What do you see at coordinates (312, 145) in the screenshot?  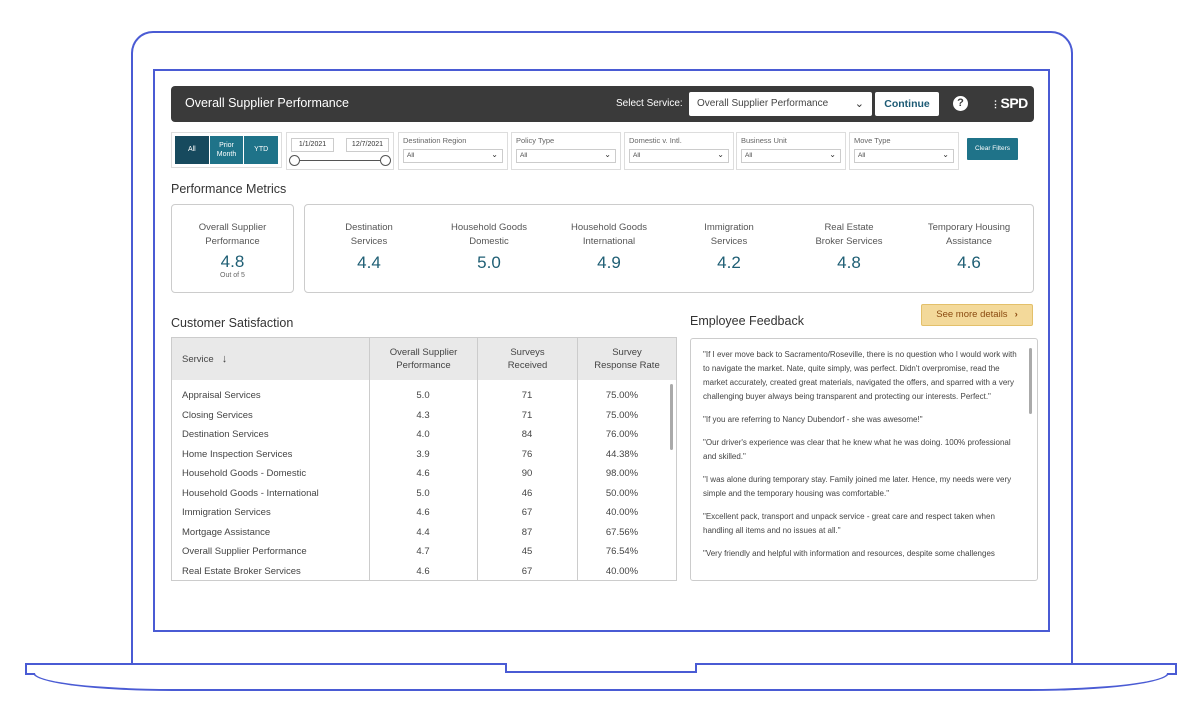 I see `start-date-field: 1/1/2021` at bounding box center [312, 145].